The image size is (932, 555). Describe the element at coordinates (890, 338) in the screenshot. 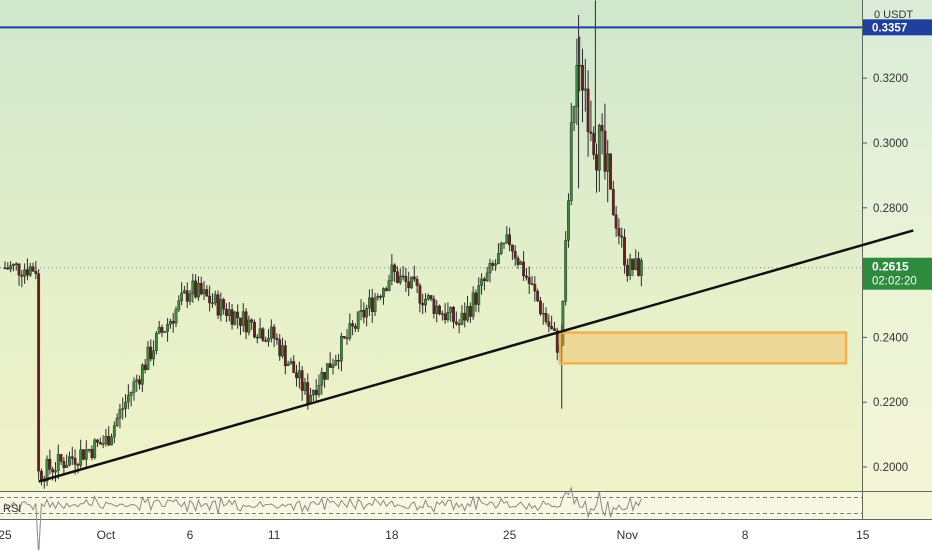

I see `price-tick-label: 0.2400` at that location.